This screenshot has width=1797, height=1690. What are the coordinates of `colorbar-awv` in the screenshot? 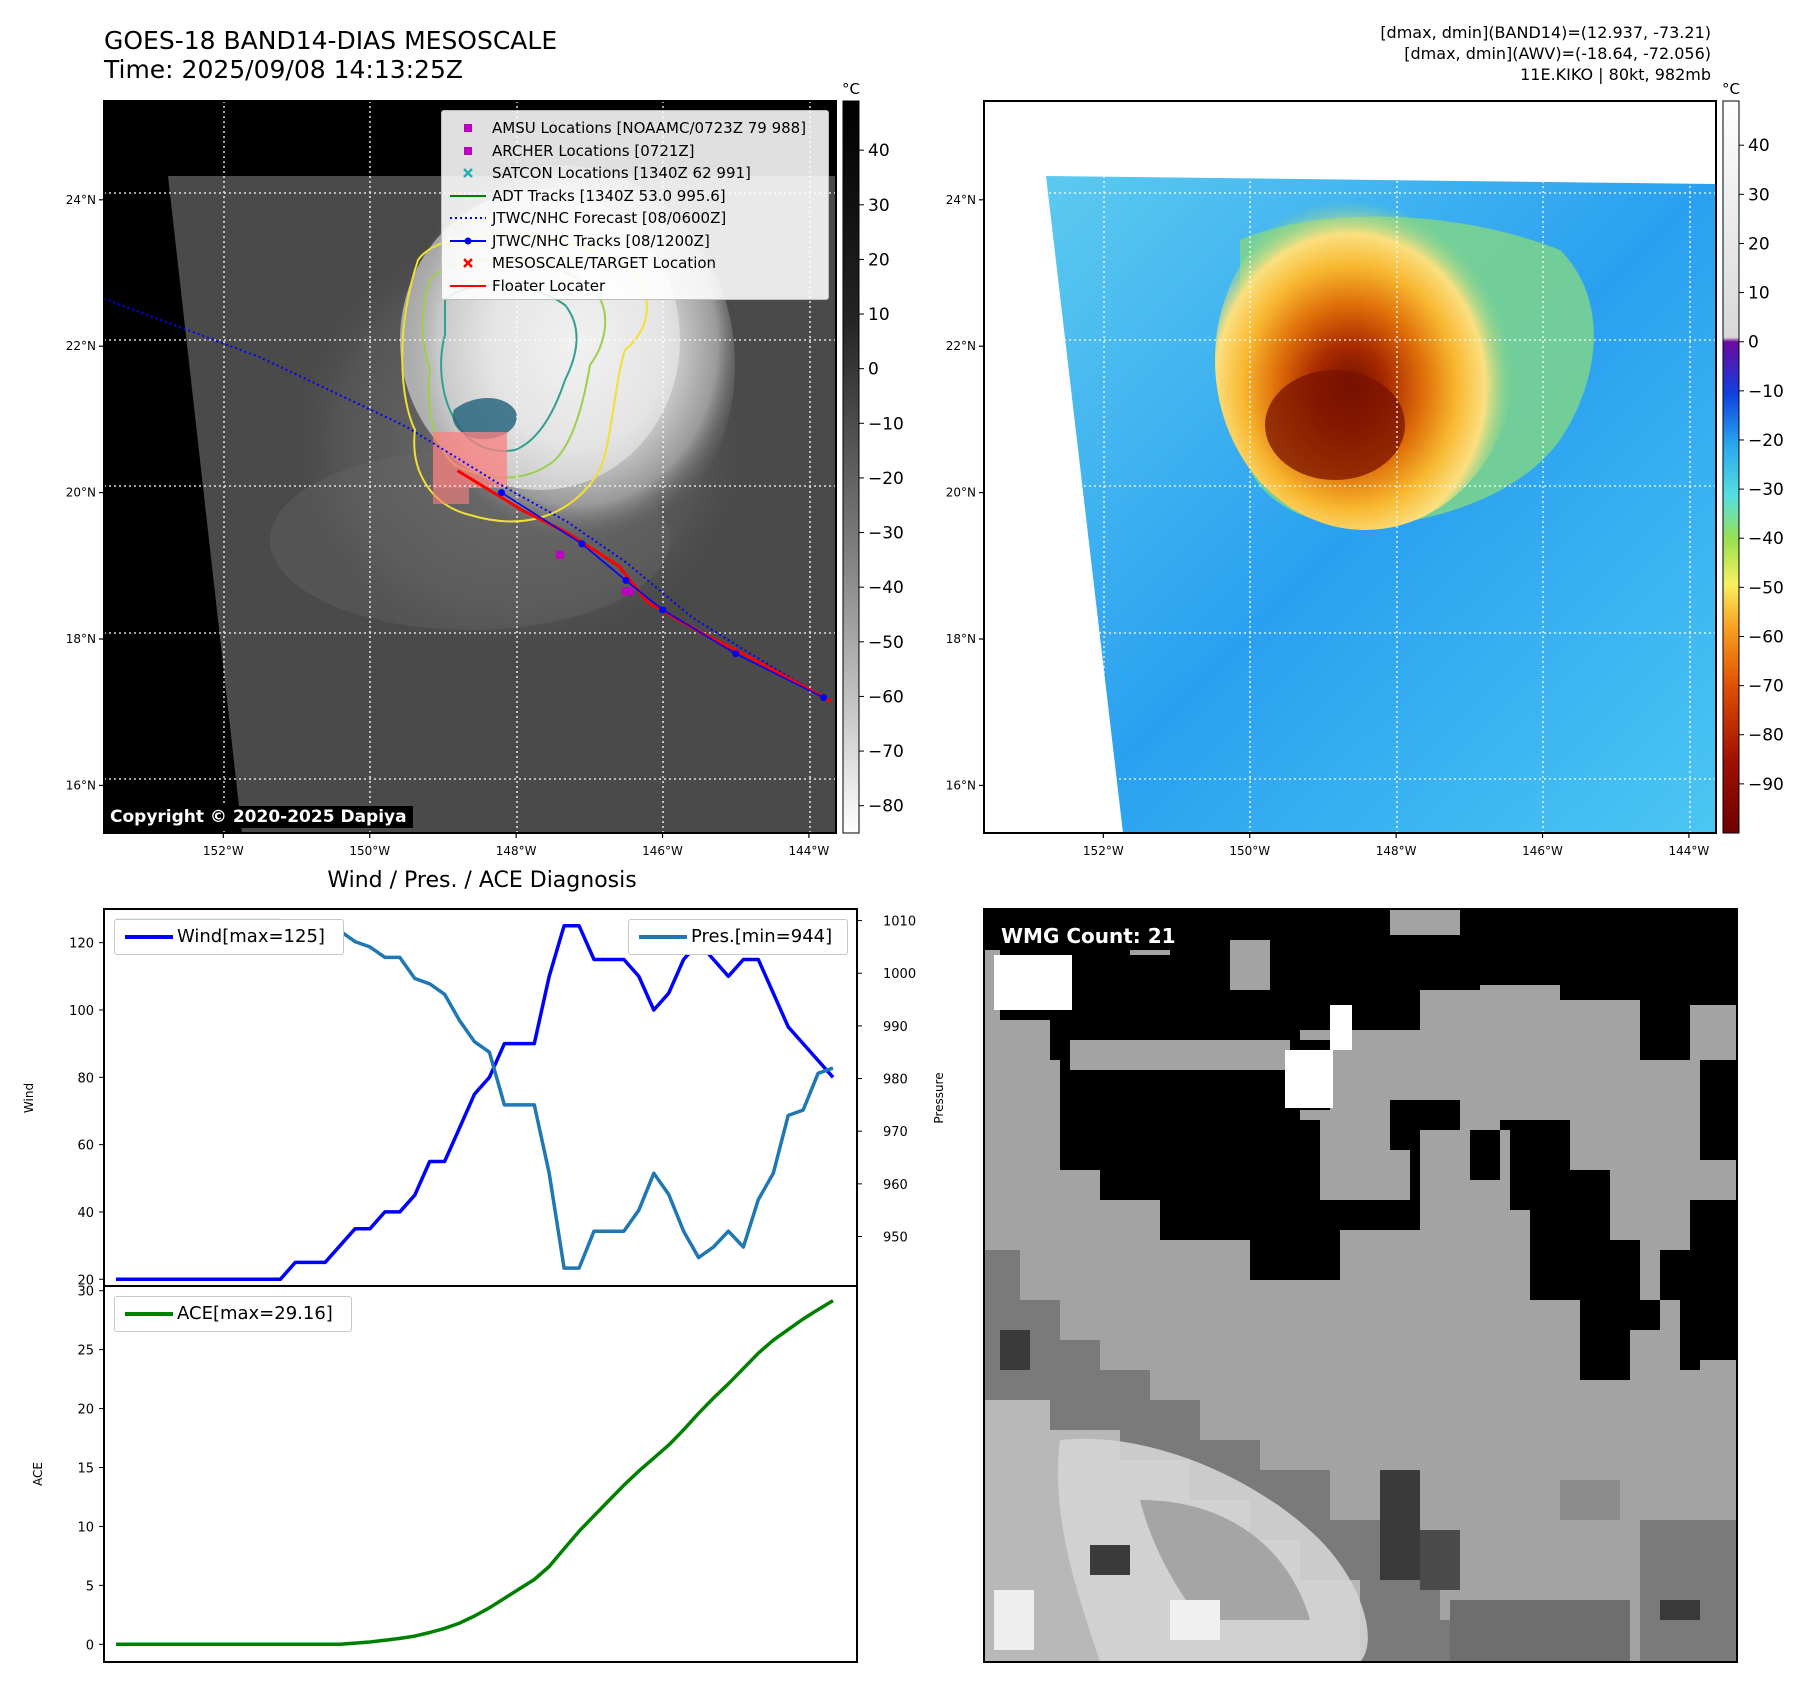 It's located at (1731, 467).